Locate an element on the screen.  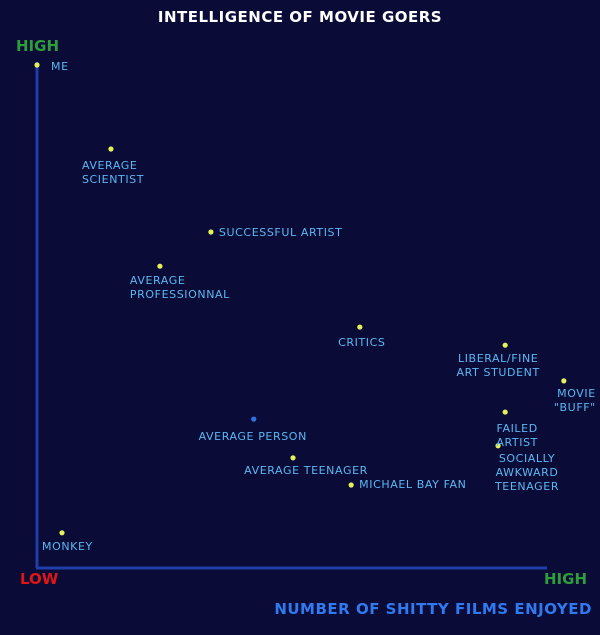
point-label: MICHAEL BAY FAN is located at coordinates (413, 484).